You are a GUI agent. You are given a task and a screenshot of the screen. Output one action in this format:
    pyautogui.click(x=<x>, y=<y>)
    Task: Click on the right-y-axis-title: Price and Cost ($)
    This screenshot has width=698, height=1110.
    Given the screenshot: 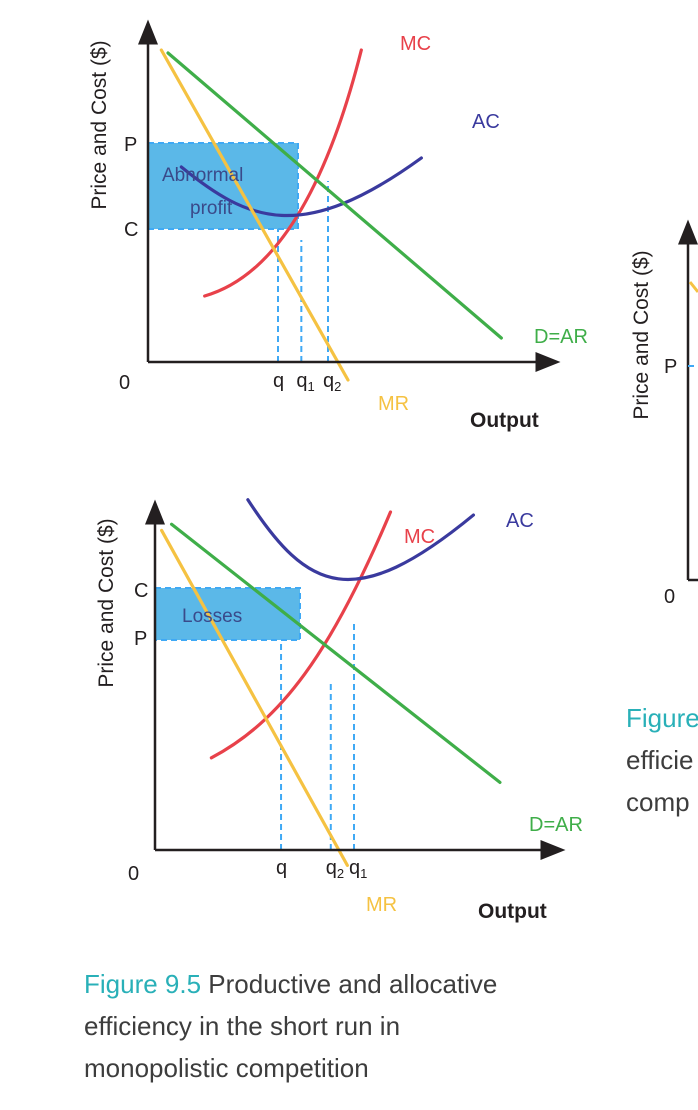 What is the action you would take?
    pyautogui.click(x=641, y=334)
    